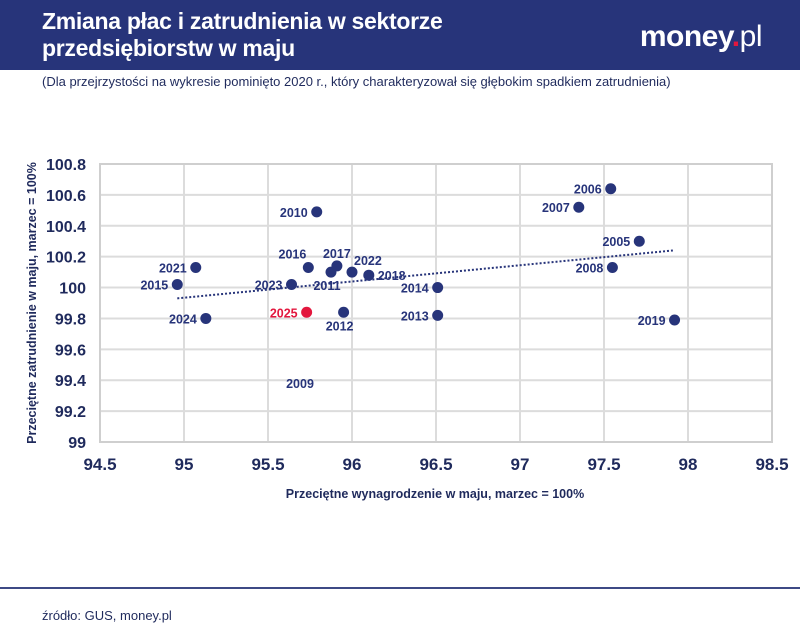  What do you see at coordinates (206, 318) in the screenshot?
I see `data-point-2024` at bounding box center [206, 318].